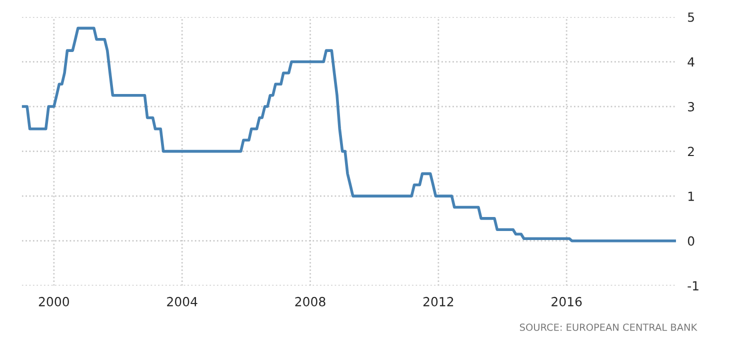  I want to click on x-tick-label: 2016, so click(567, 301).